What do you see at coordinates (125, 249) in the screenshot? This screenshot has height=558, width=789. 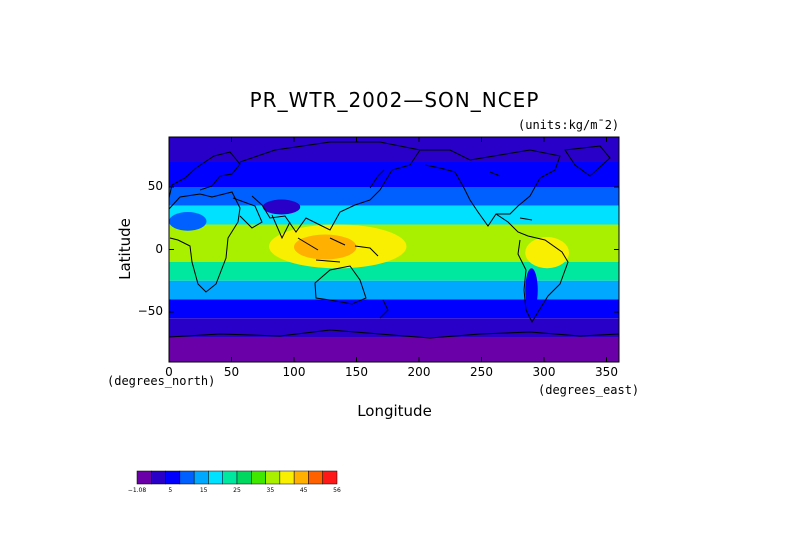 I see `y-axis-label: Latitude` at bounding box center [125, 249].